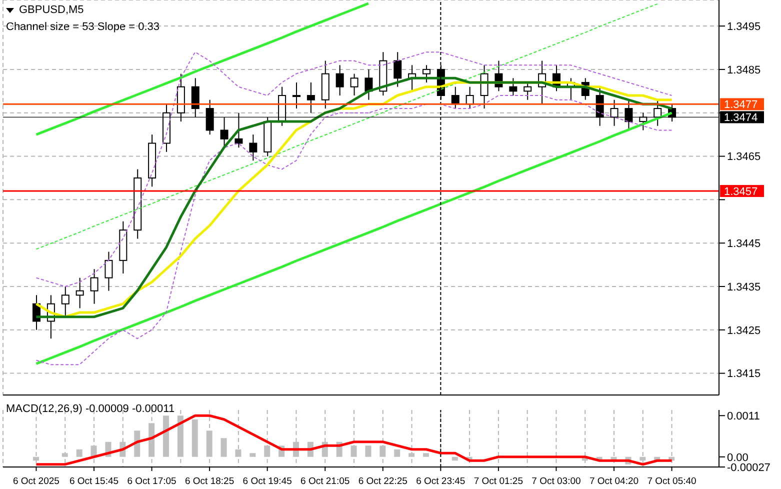 This screenshot has width=781, height=489. Describe the element at coordinates (744, 287) in the screenshot. I see `y-tick-label: 1.3435` at that location.